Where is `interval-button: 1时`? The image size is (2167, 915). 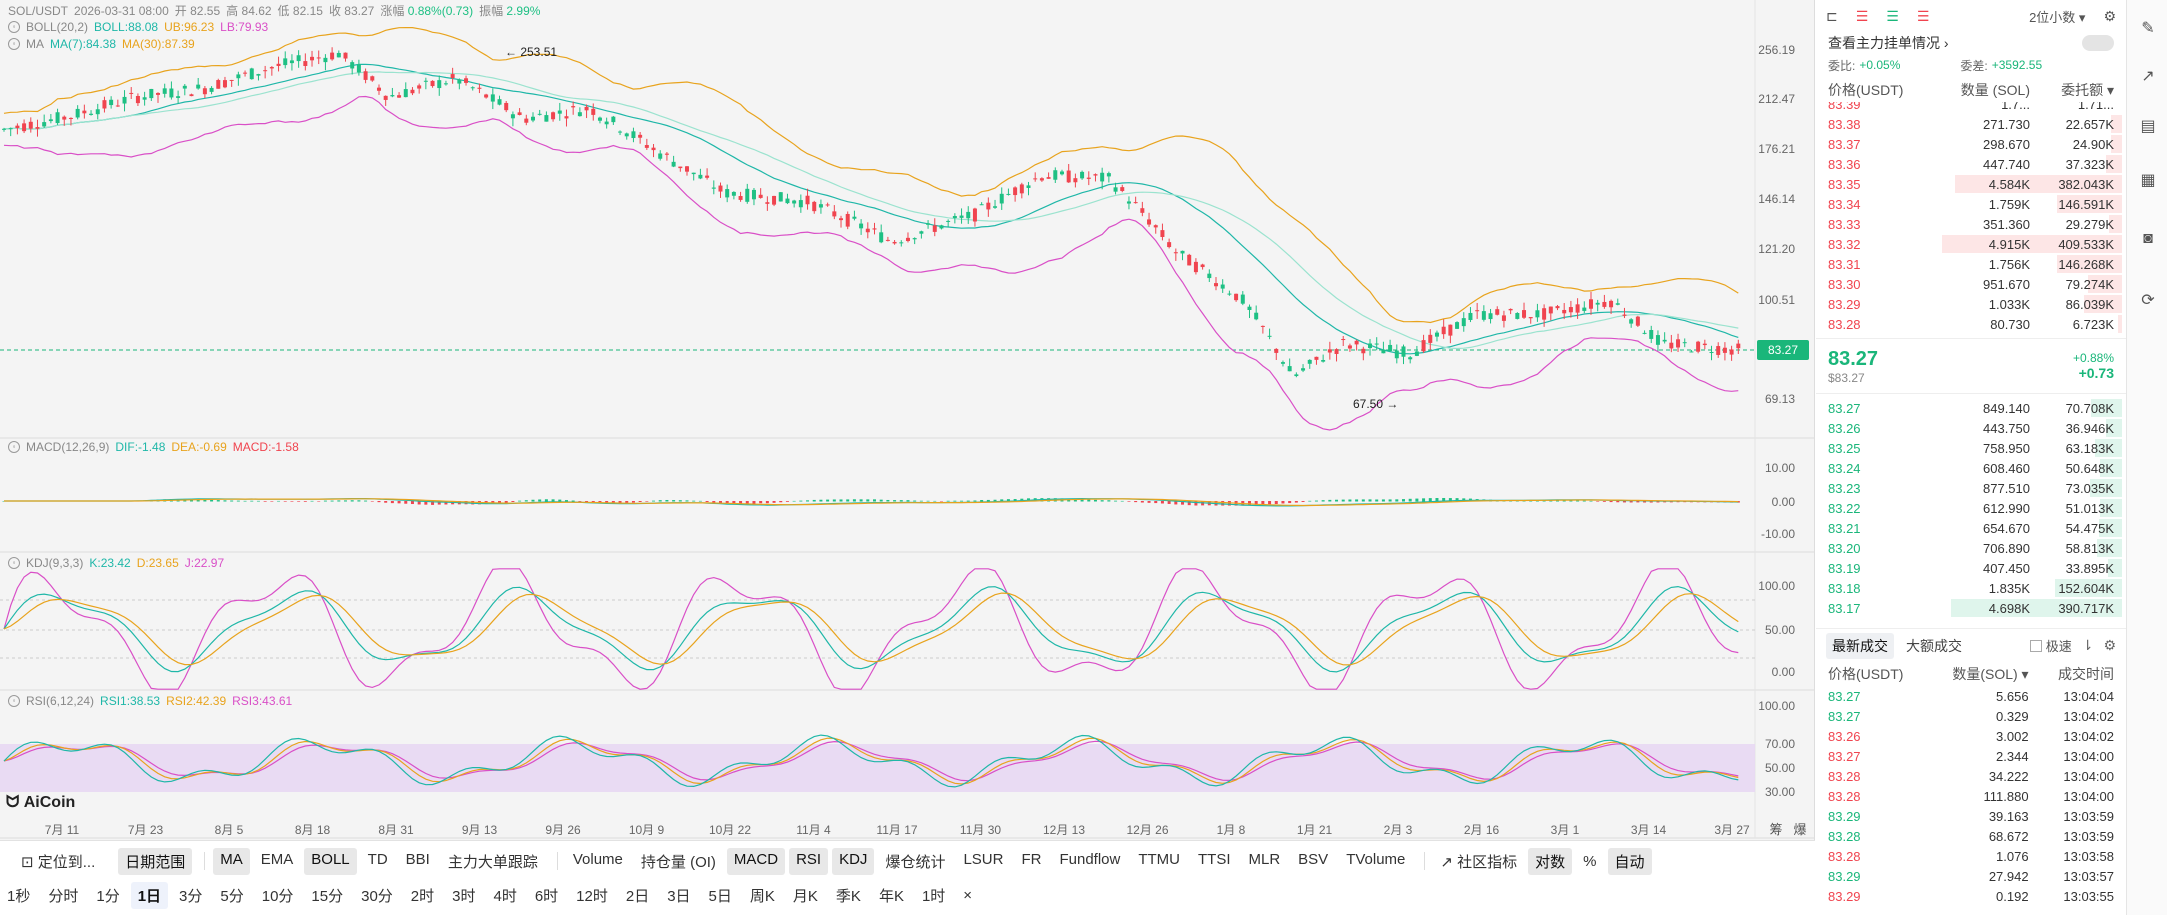
interval-button: 1时 is located at coordinates (933, 896).